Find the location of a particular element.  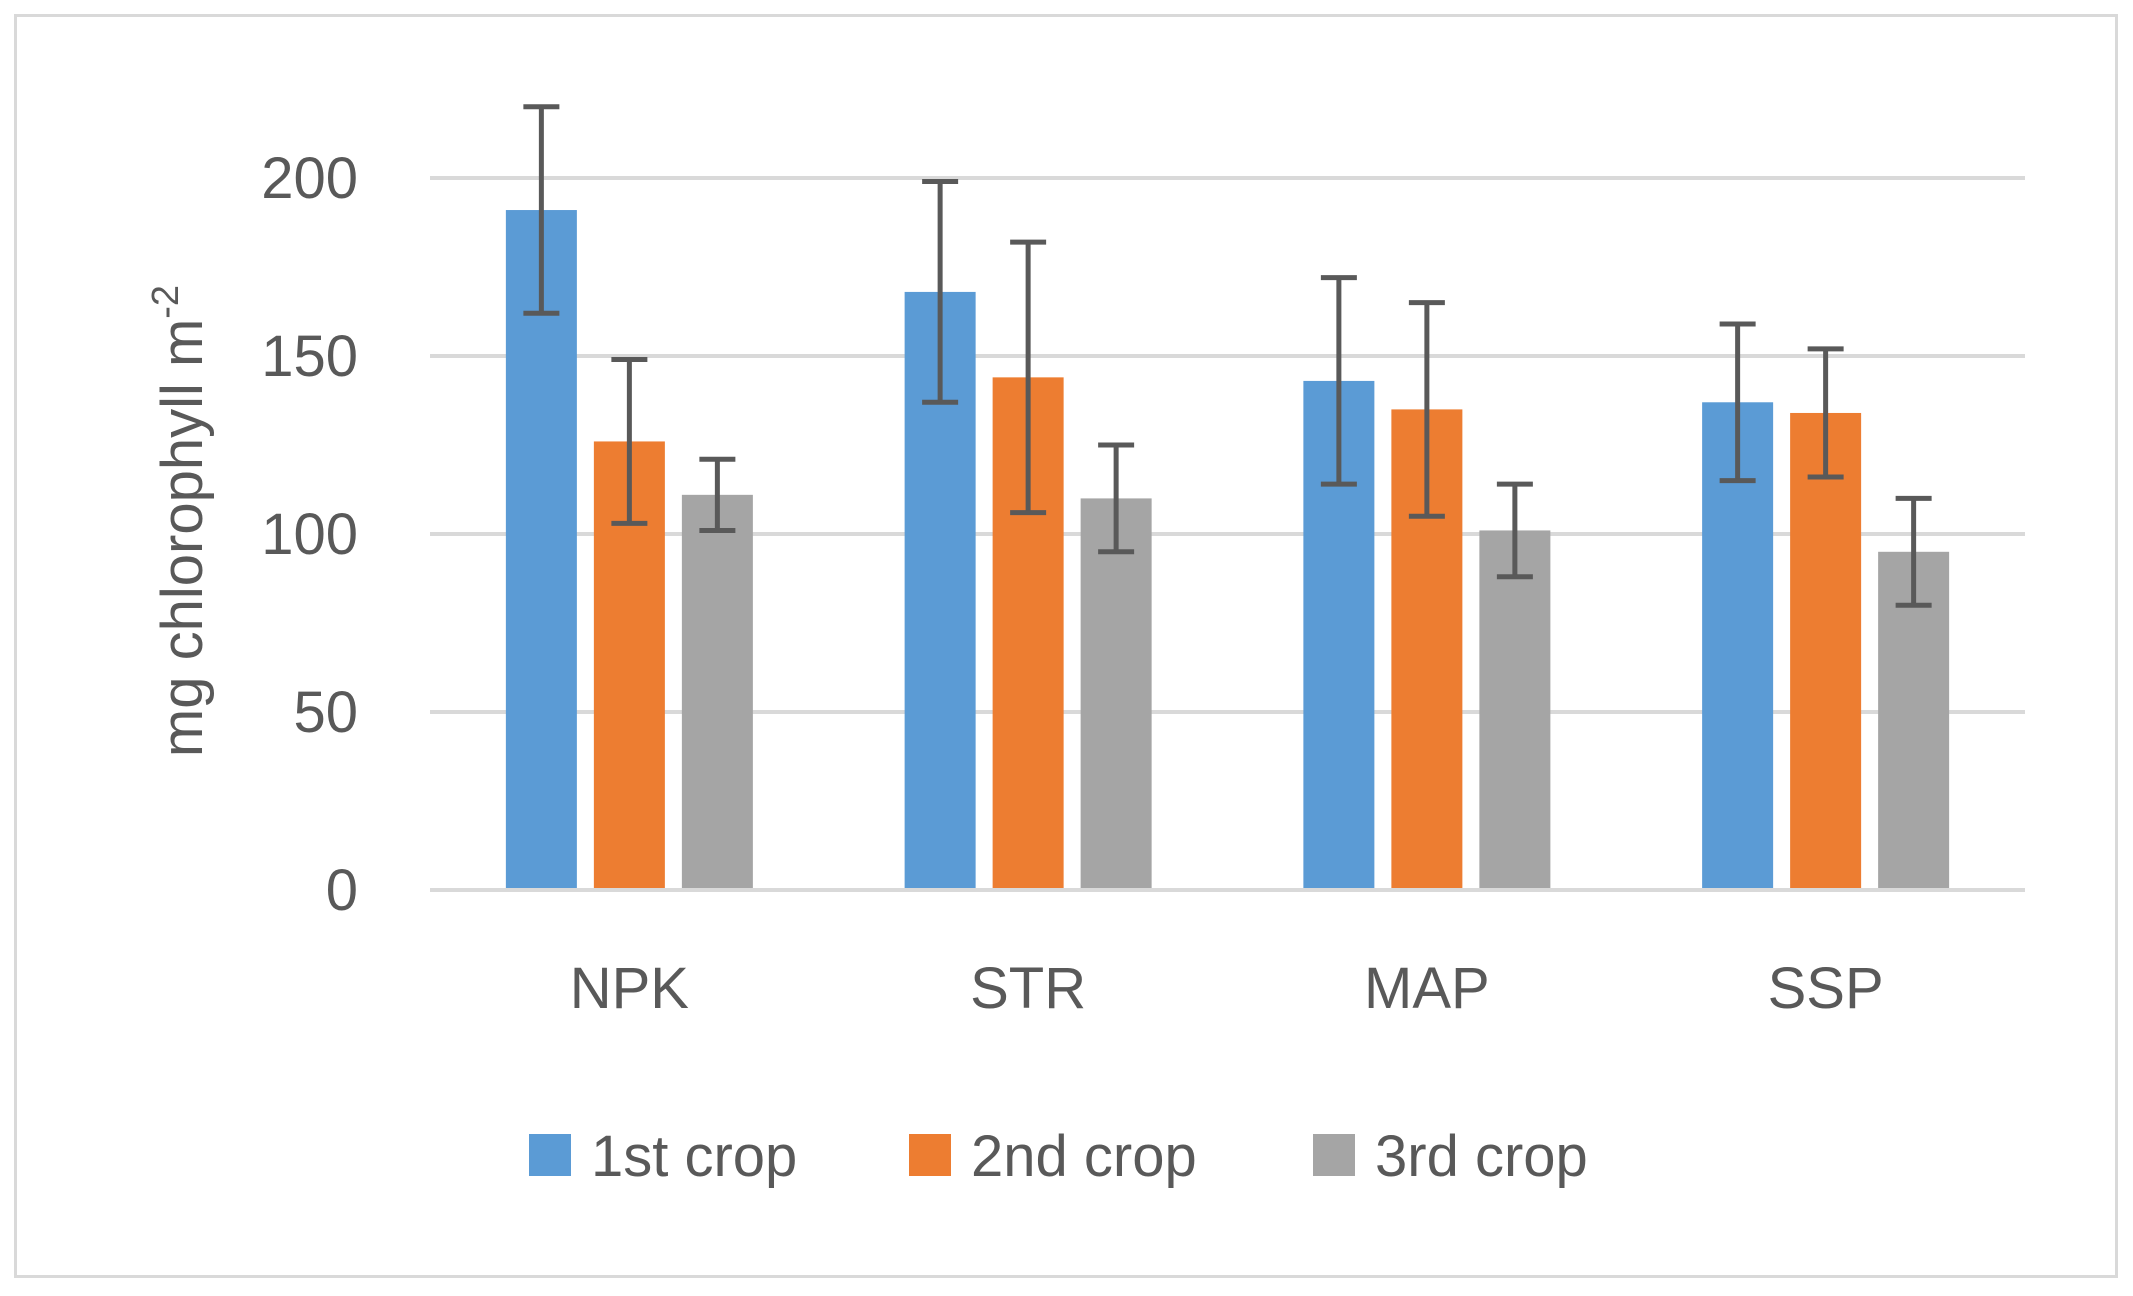

x-category-label: NPK is located at coordinates (630, 988).